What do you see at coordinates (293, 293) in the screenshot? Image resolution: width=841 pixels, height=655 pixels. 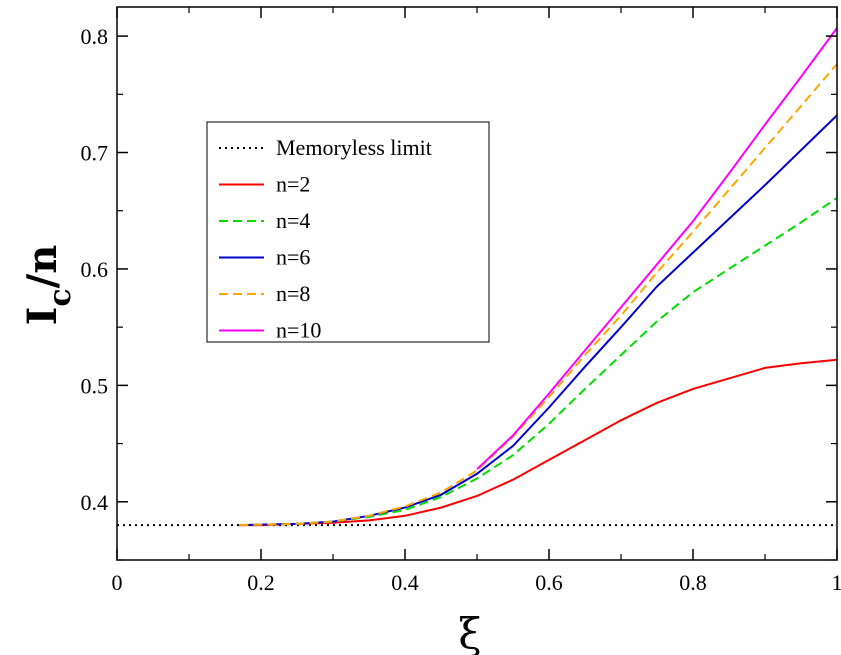 I see `legend-label: n=8` at bounding box center [293, 293].